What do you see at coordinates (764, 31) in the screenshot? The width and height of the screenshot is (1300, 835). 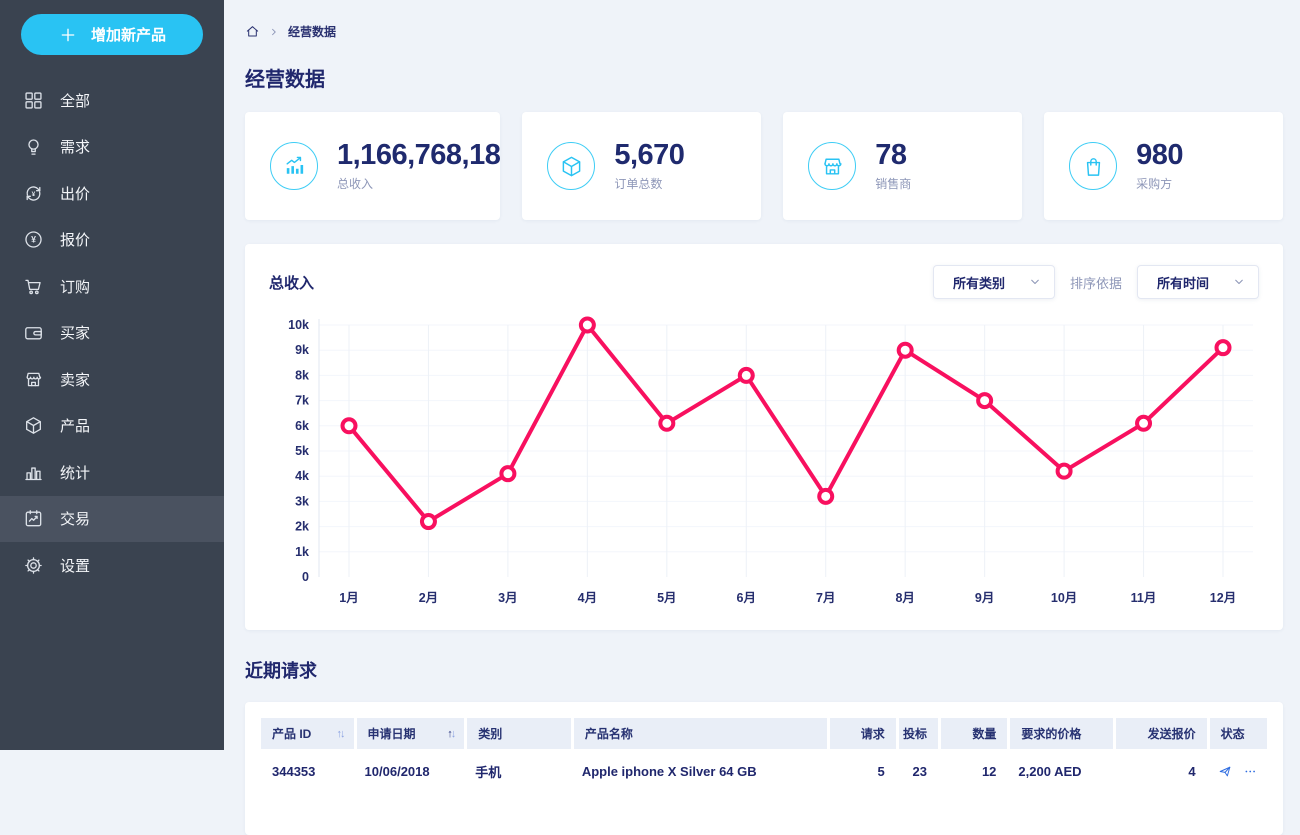 I see `breadcrumb: 经营数据` at bounding box center [764, 31].